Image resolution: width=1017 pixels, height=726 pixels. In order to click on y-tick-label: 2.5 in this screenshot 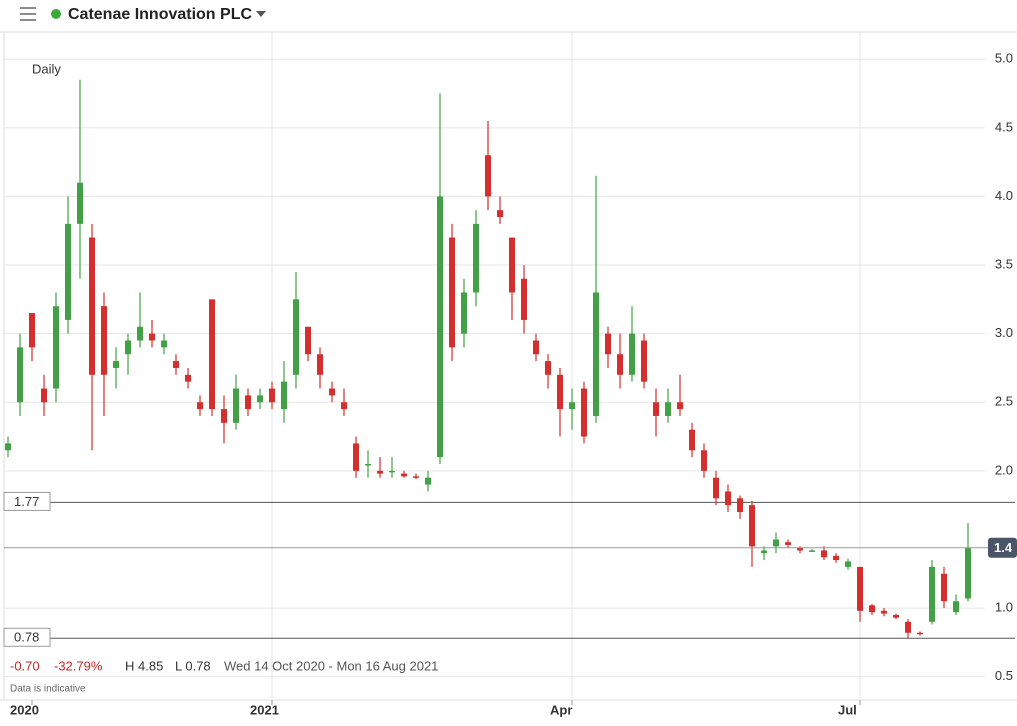, I will do `click(1004, 401)`.